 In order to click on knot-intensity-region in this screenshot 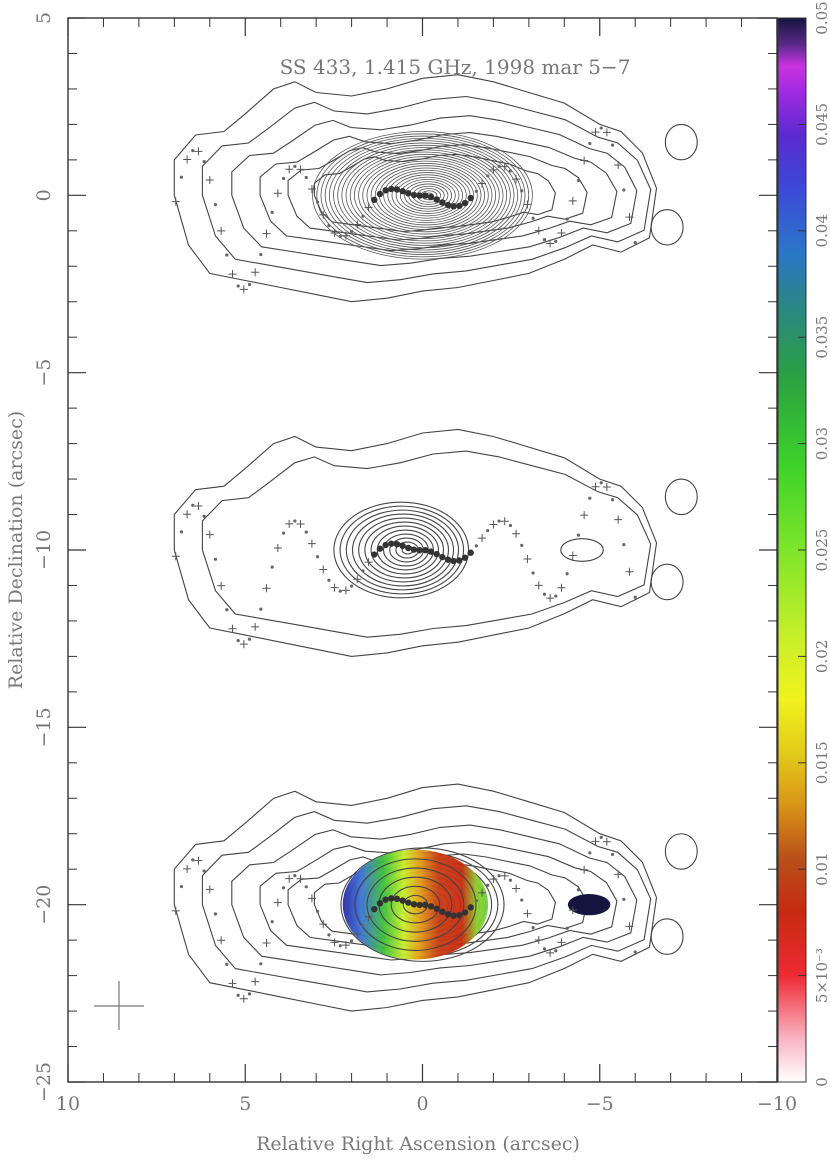, I will do `click(589, 905)`.